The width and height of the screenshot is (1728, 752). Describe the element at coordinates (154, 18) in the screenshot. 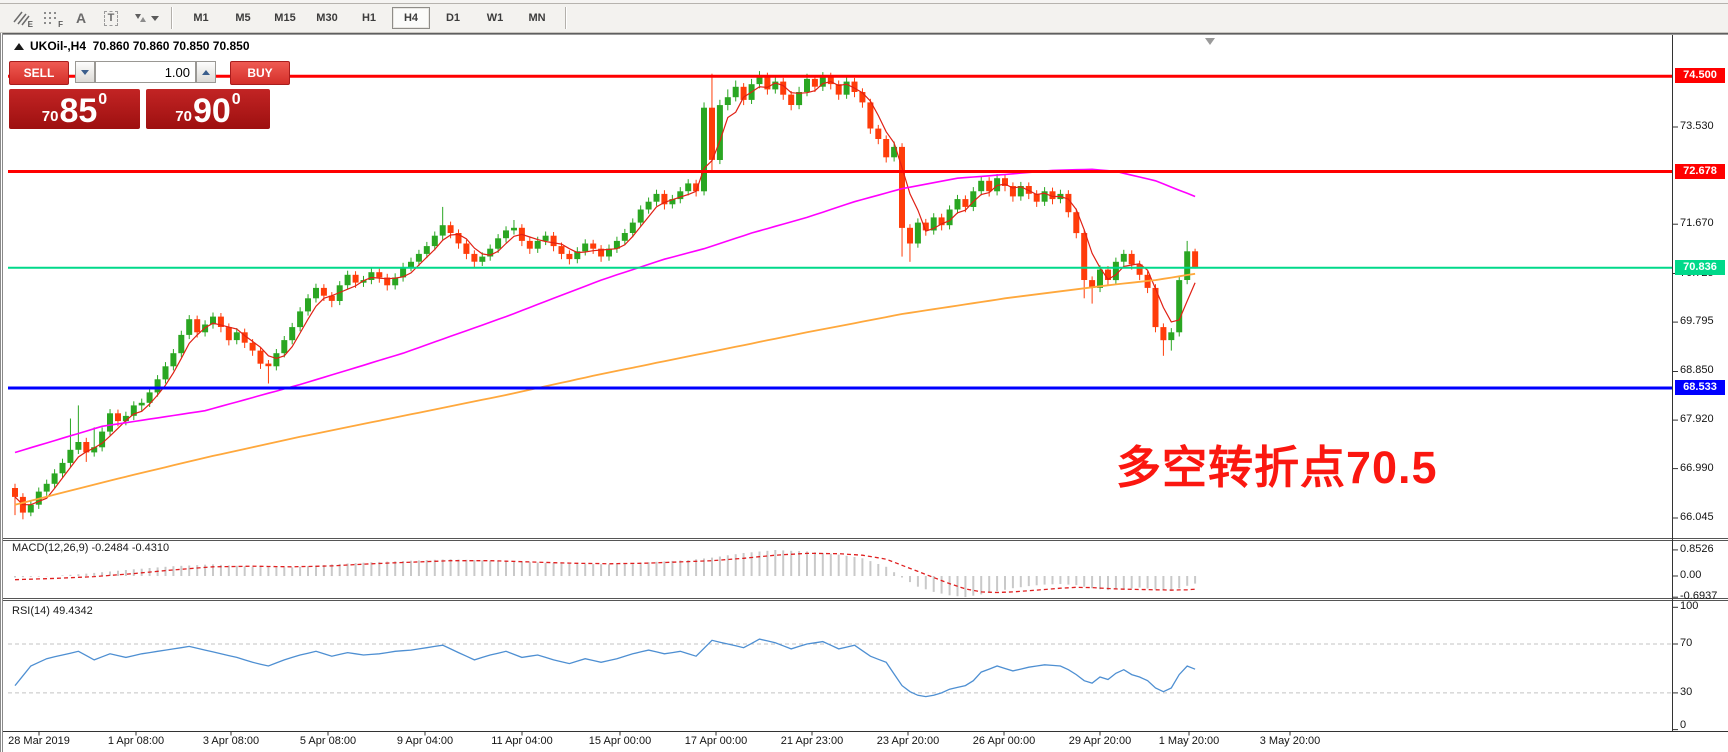

I see `tool-dropdown-caret-icon` at that location.